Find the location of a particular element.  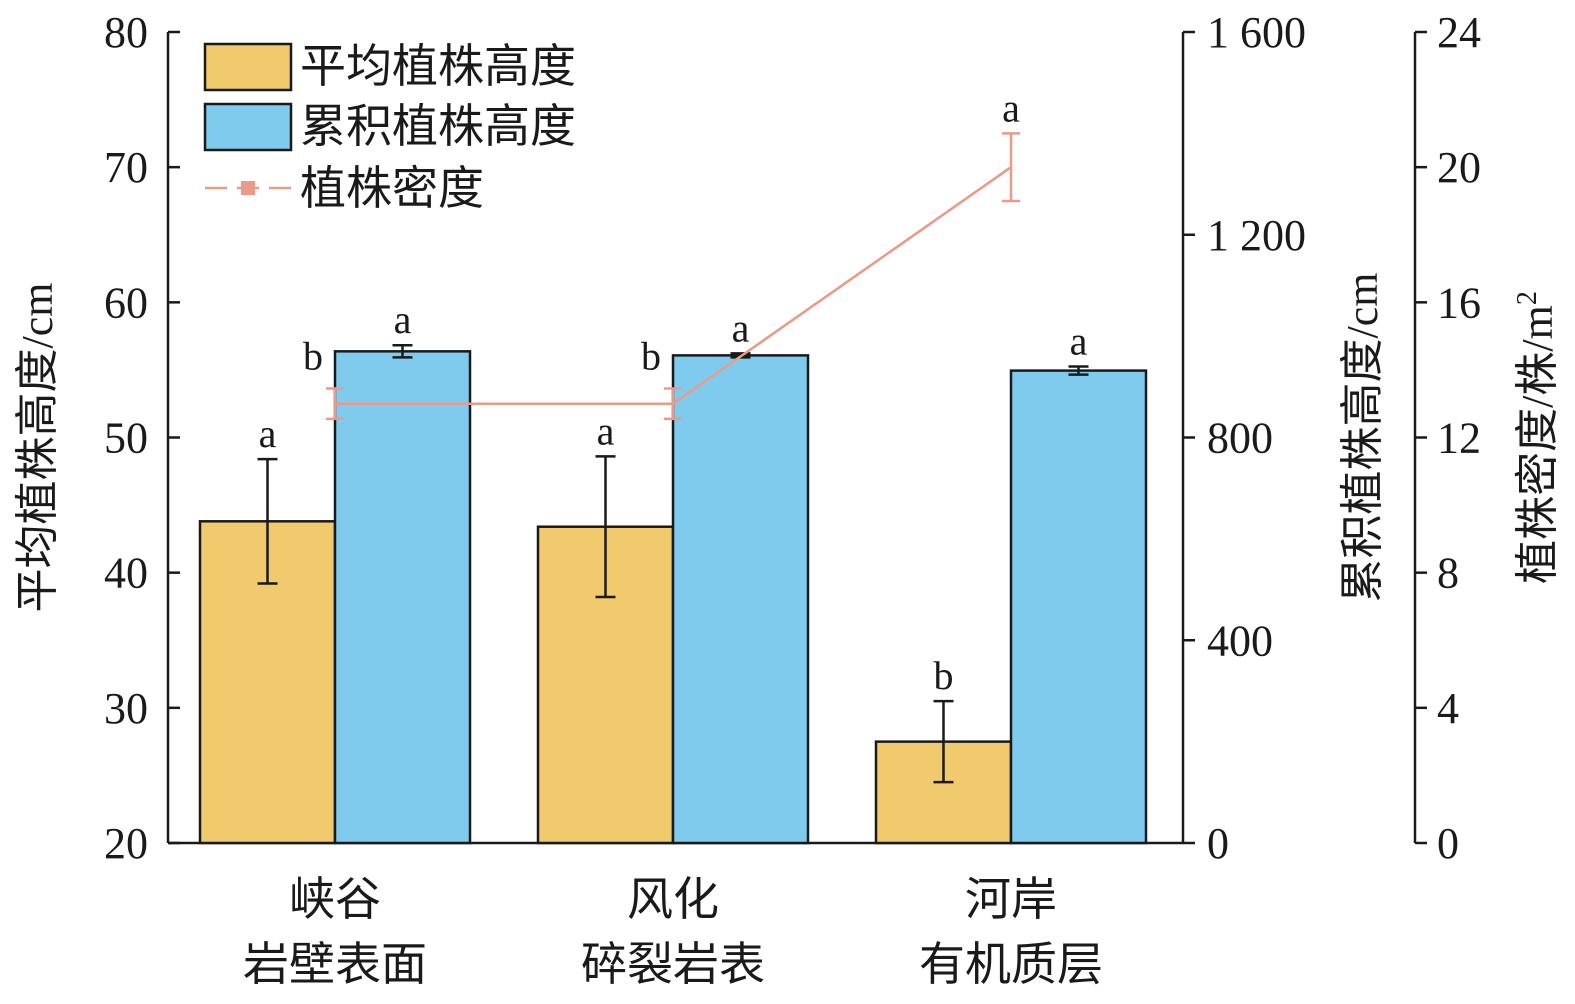

legend-label: 累积植株高度 is located at coordinates (438, 126).